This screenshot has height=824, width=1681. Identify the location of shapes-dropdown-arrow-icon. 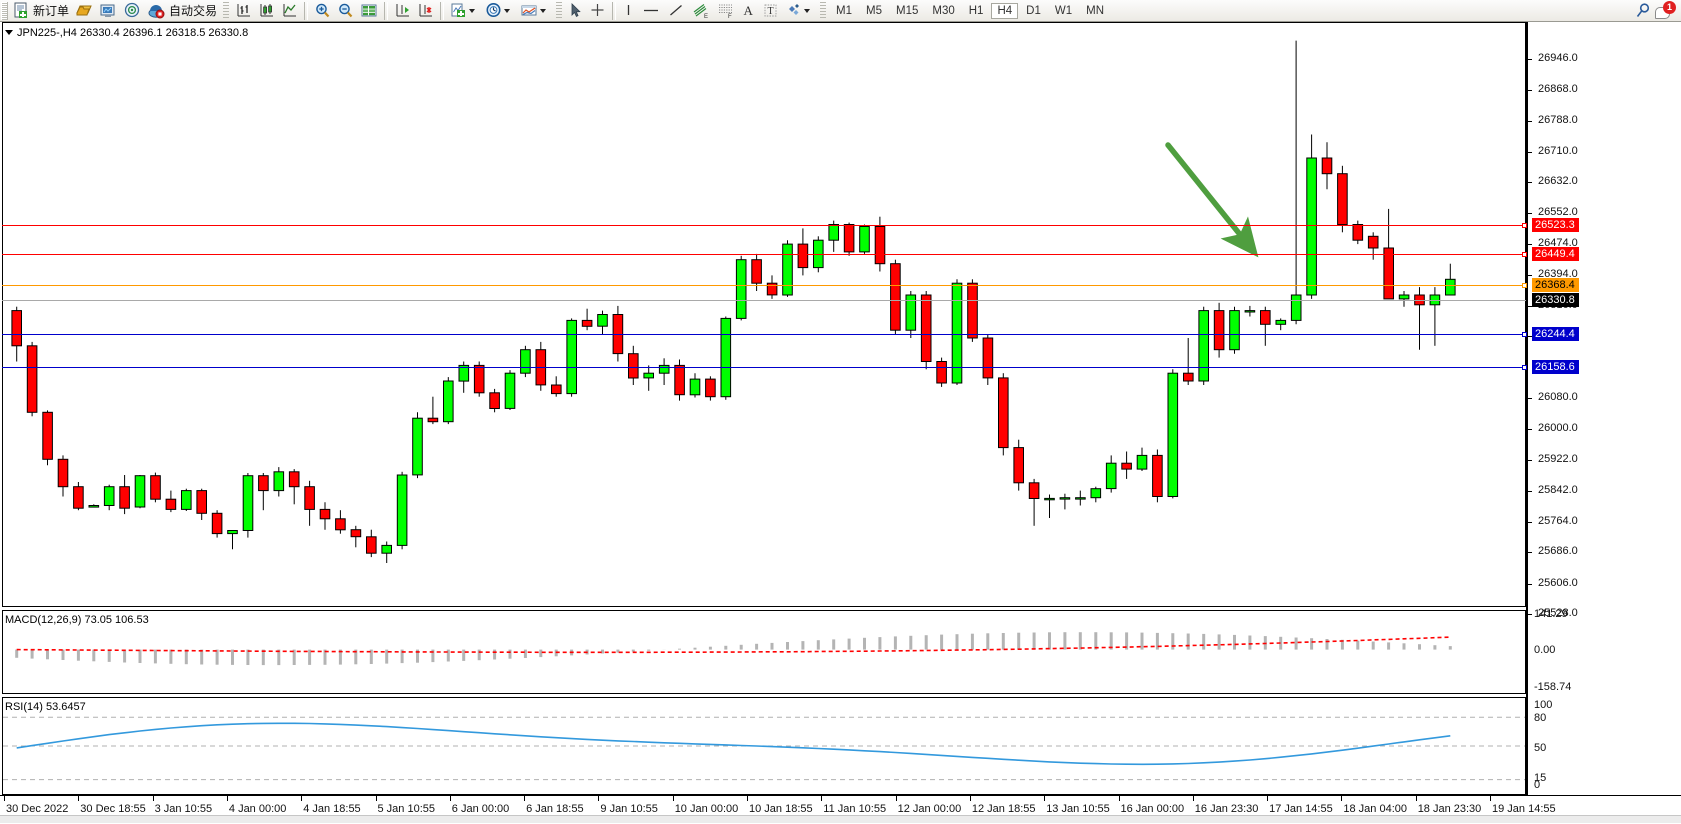
(807, 10).